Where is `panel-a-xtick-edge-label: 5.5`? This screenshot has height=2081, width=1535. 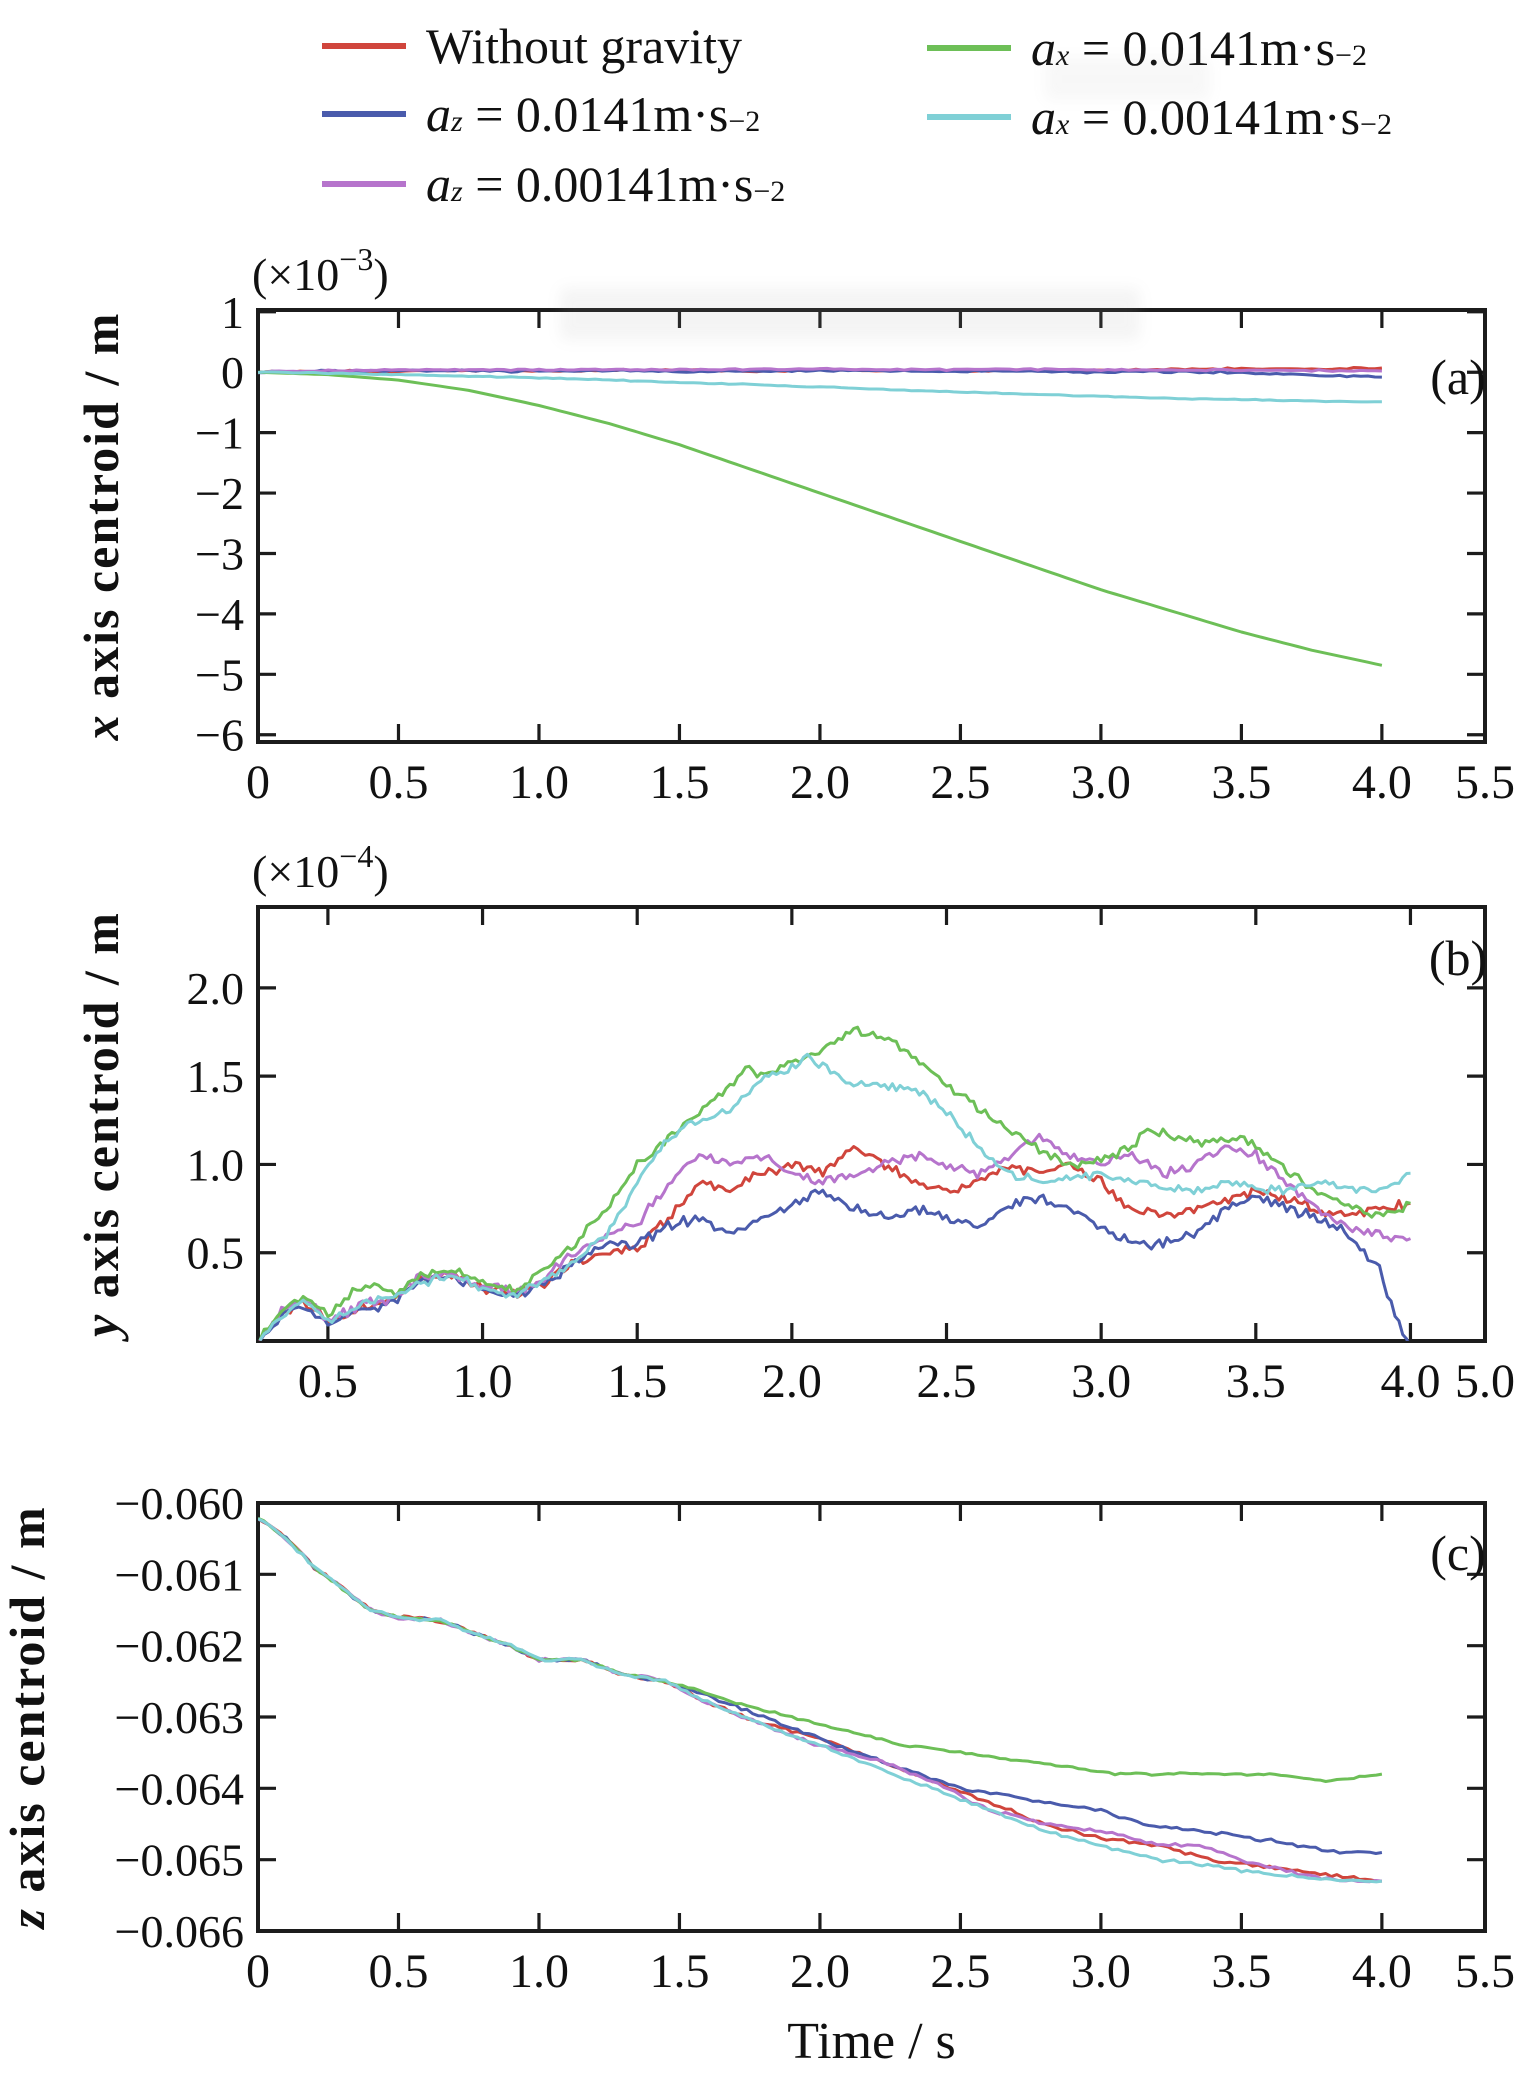 panel-a-xtick-edge-label: 5.5 is located at coordinates (1485, 782).